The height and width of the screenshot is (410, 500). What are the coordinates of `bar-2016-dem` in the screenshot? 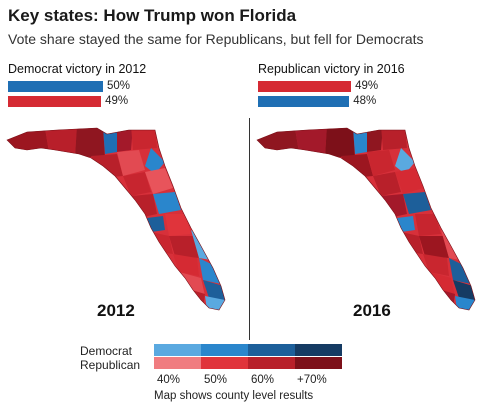 It's located at (304, 101).